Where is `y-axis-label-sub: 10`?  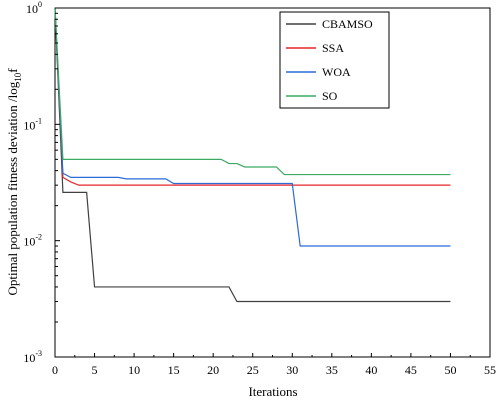 y-axis-label-sub: 10 is located at coordinates (18, 77).